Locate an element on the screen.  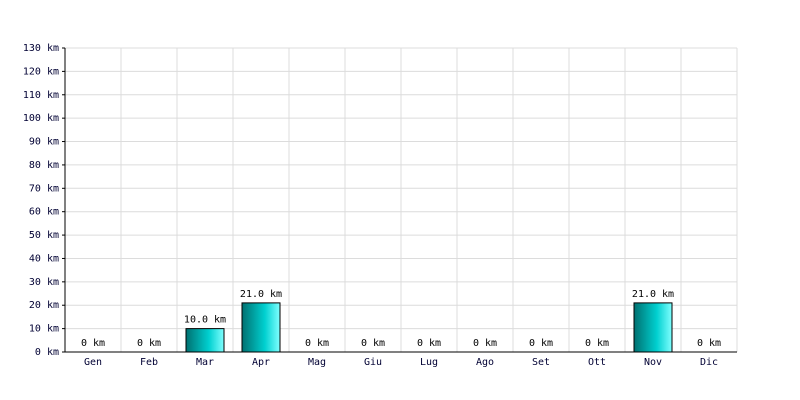
x-tick-label: Gen is located at coordinates (93, 362).